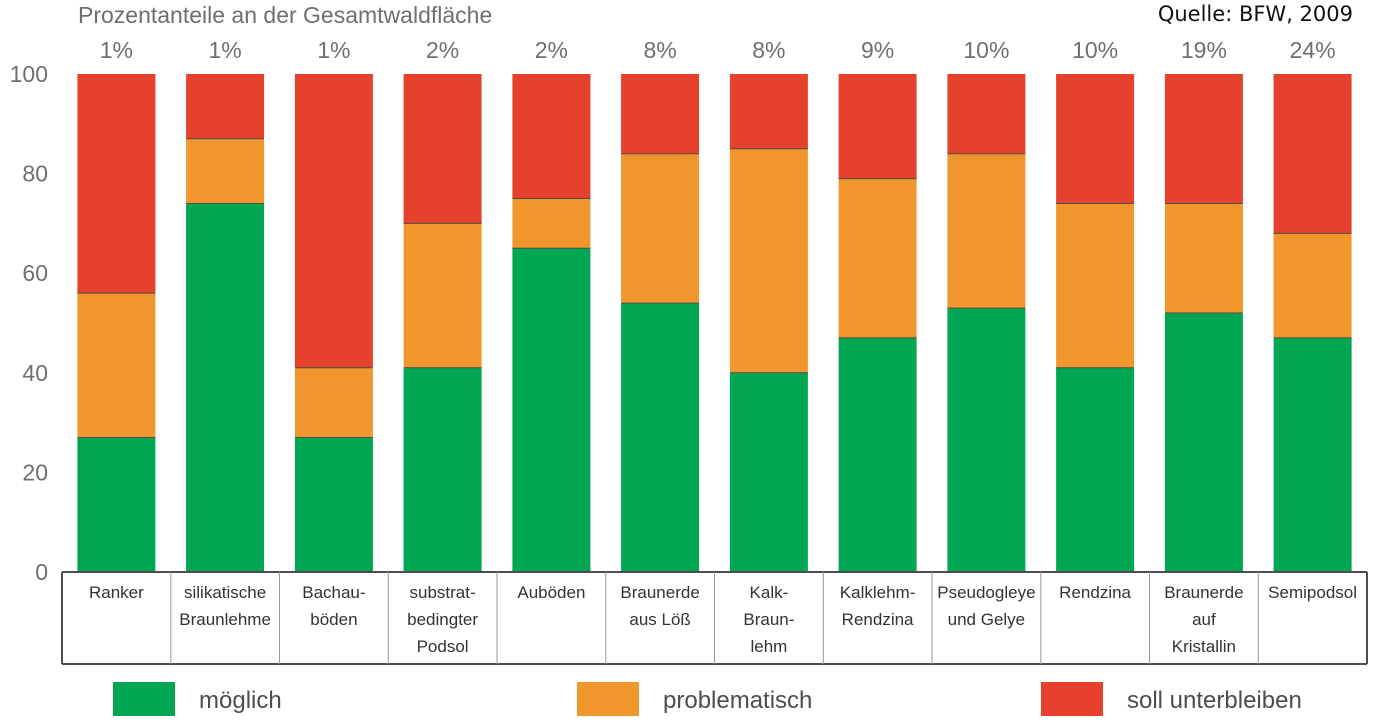  Describe the element at coordinates (35, 472) in the screenshot. I see `y-tick-label: 20` at that location.